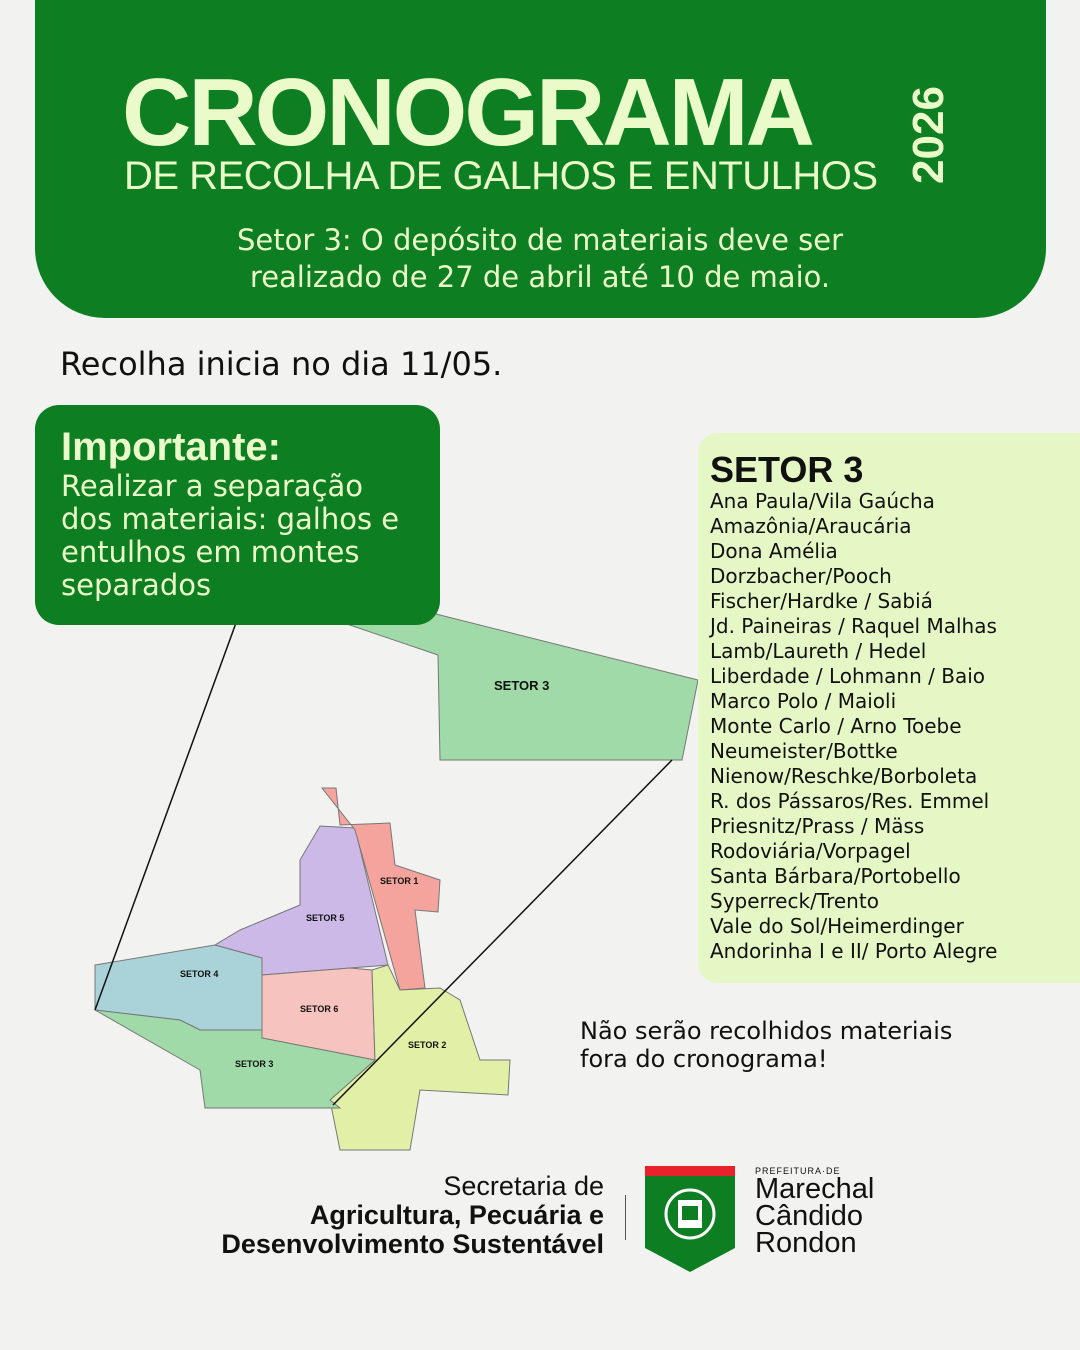 This screenshot has width=1080, height=1350. Describe the element at coordinates (928, 135) in the screenshot. I see `year-label: 2026` at that location.